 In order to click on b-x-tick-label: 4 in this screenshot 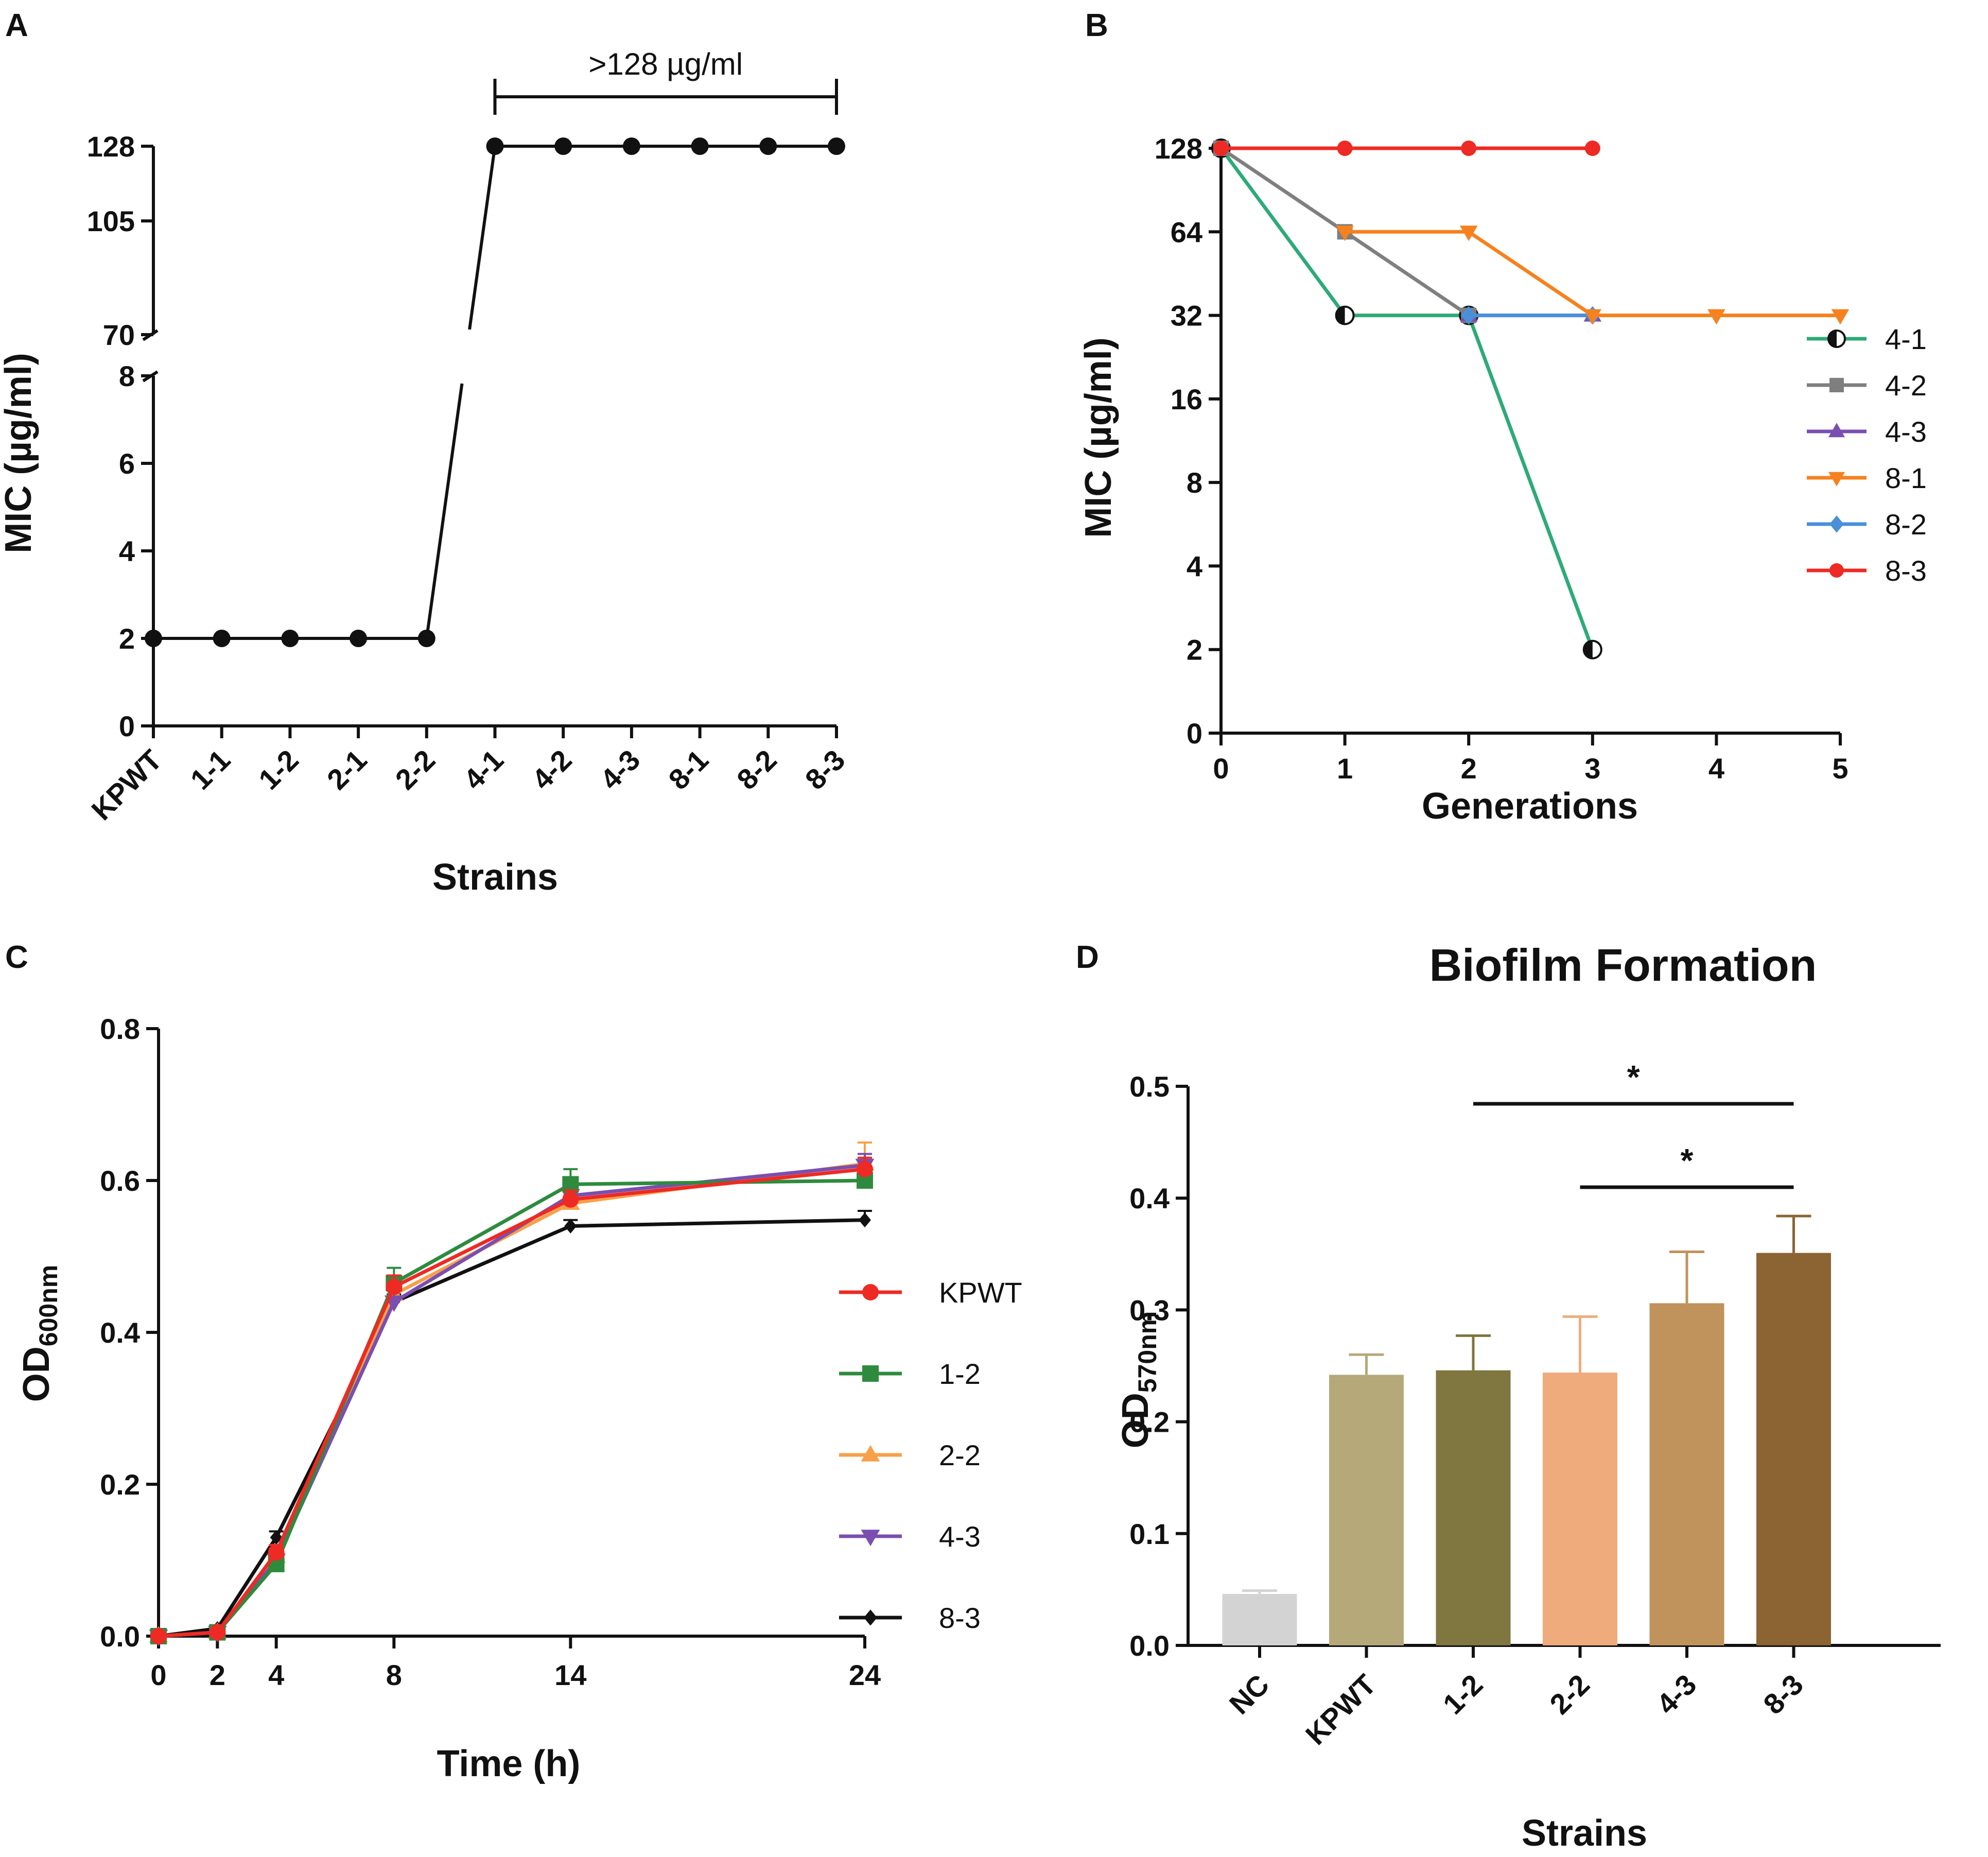, I will do `click(1716, 769)`.